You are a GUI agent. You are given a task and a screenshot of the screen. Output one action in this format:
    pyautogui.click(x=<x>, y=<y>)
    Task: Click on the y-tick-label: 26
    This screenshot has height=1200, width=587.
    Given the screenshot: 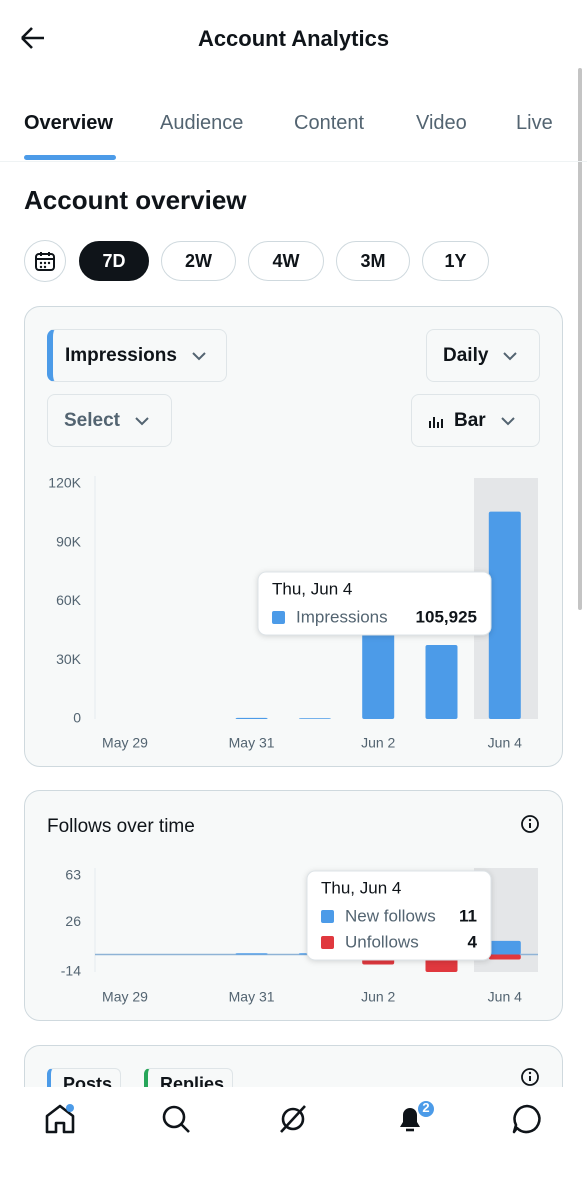 What is the action you would take?
    pyautogui.click(x=73, y=921)
    